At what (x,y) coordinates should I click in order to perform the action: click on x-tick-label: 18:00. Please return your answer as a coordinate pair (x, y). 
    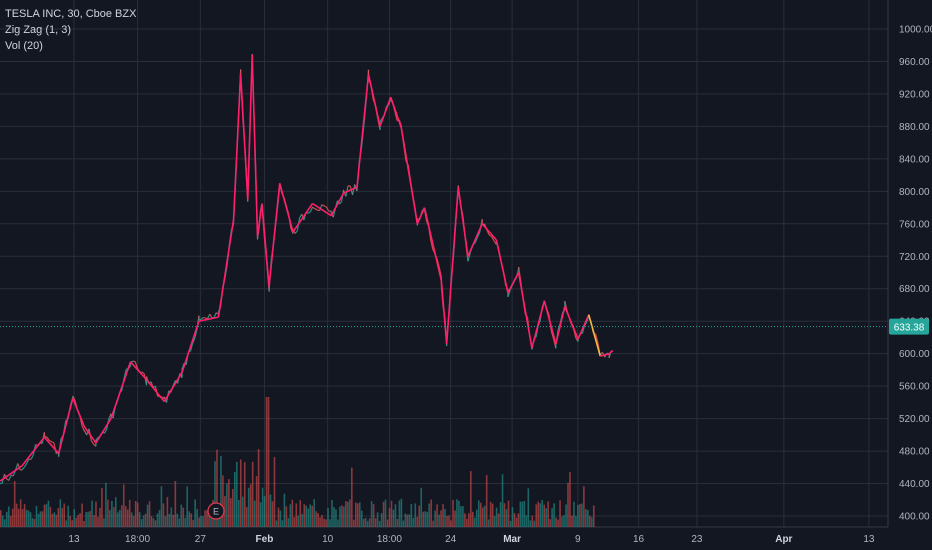
    Looking at the image, I should click on (137, 539).